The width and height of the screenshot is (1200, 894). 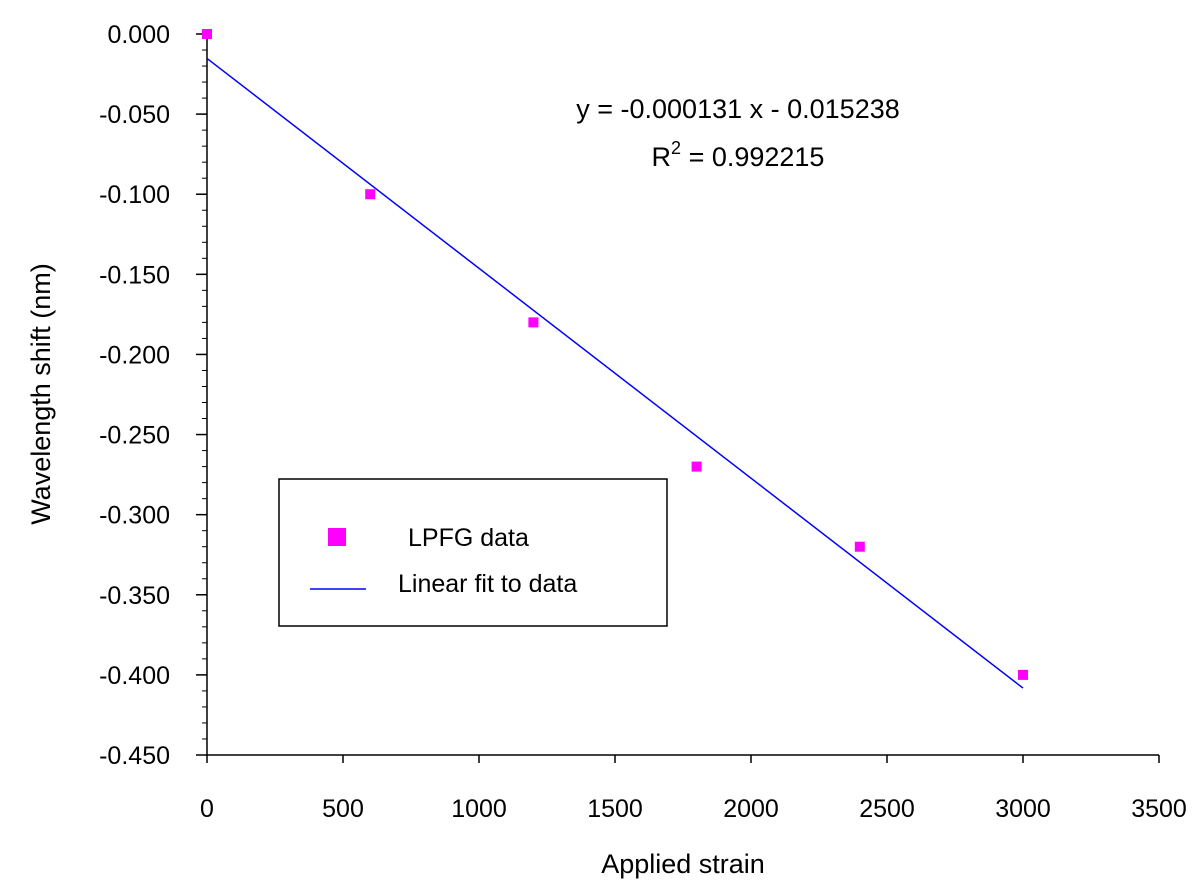 I want to click on y-tick-label: 0.000, so click(x=138, y=35).